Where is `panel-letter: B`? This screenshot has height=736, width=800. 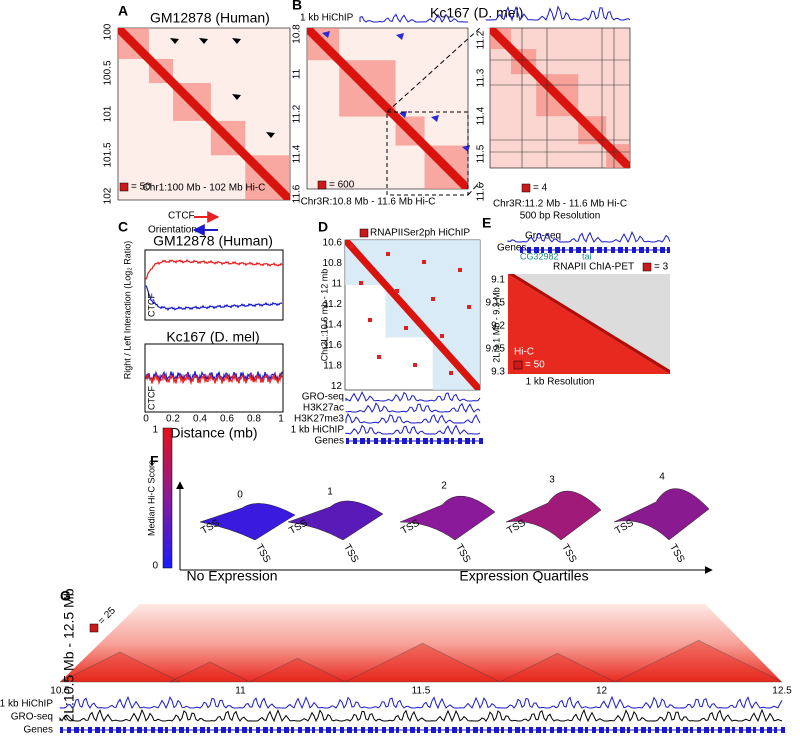 panel-letter: B is located at coordinates (297, 6).